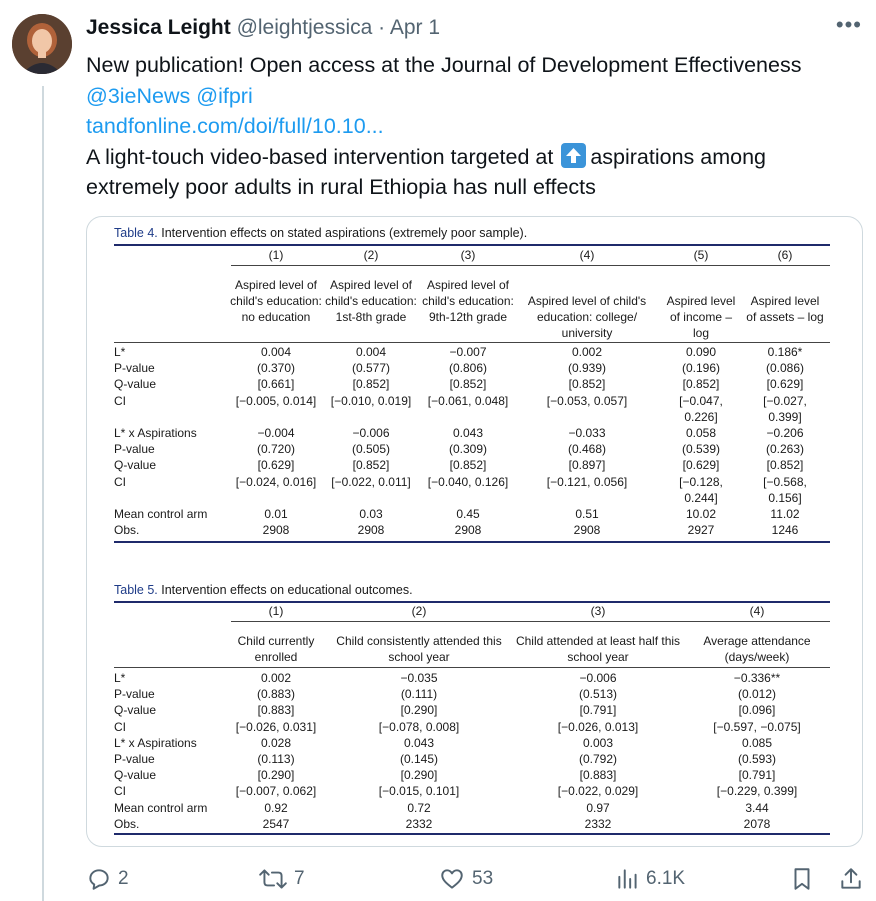 Image resolution: width=876 pixels, height=901 pixels. What do you see at coordinates (785, 400) in the screenshot?
I see `table4-cell: [−0.027,` at bounding box center [785, 400].